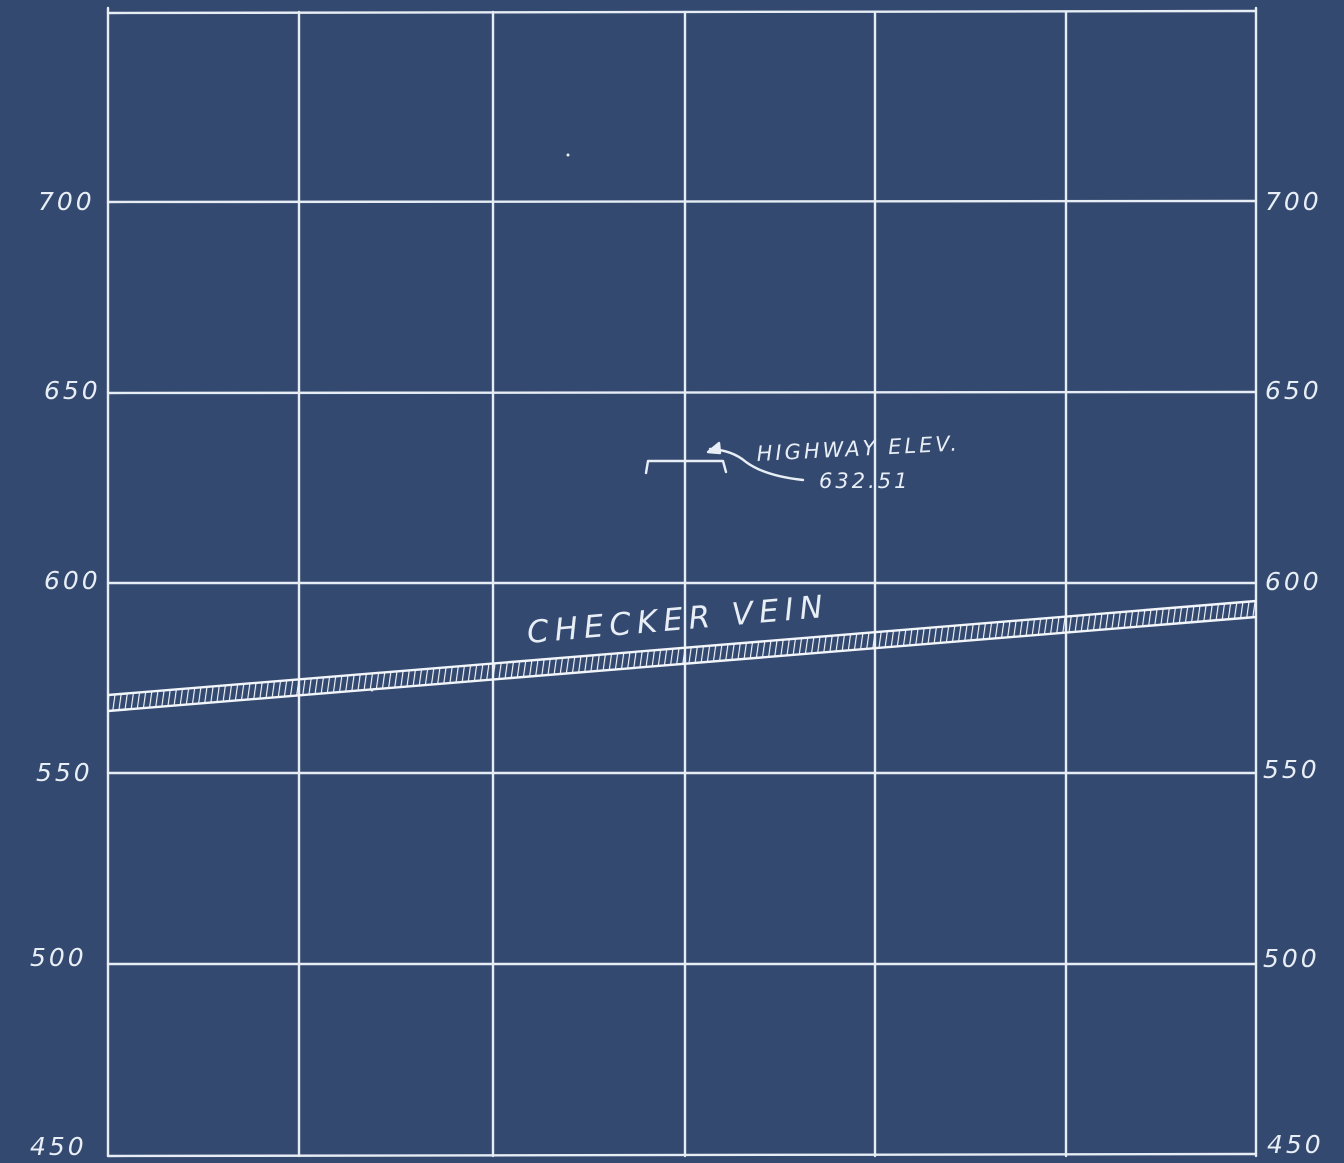 The width and height of the screenshot is (1344, 1163). What do you see at coordinates (72, 580) in the screenshot?
I see `left-axis-label-600: 600` at bounding box center [72, 580].